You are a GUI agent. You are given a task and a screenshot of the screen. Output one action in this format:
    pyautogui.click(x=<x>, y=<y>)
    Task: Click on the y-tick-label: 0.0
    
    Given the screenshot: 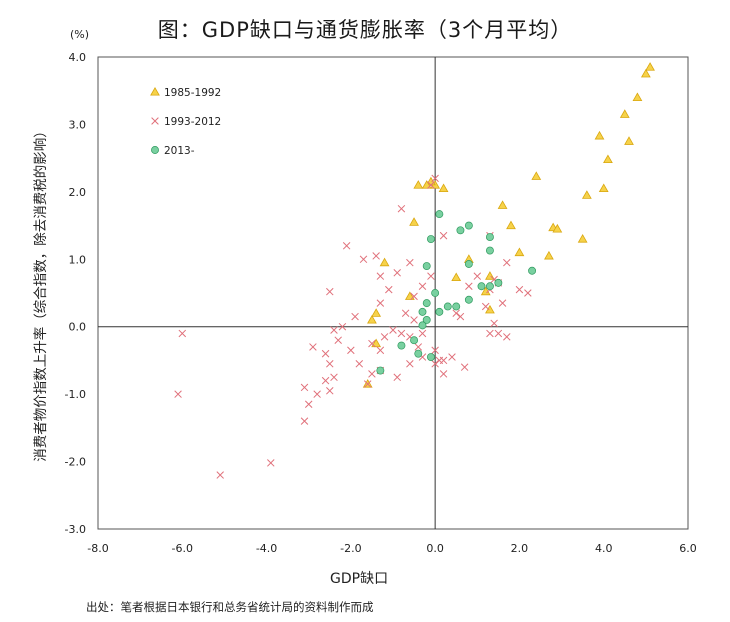 What is the action you would take?
    pyautogui.click(x=78, y=327)
    